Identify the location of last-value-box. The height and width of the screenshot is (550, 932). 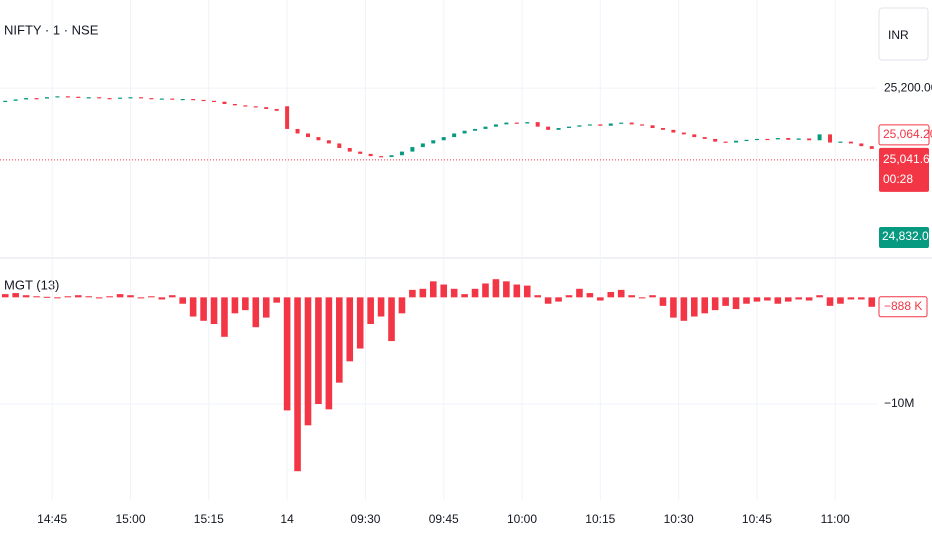
(903, 307).